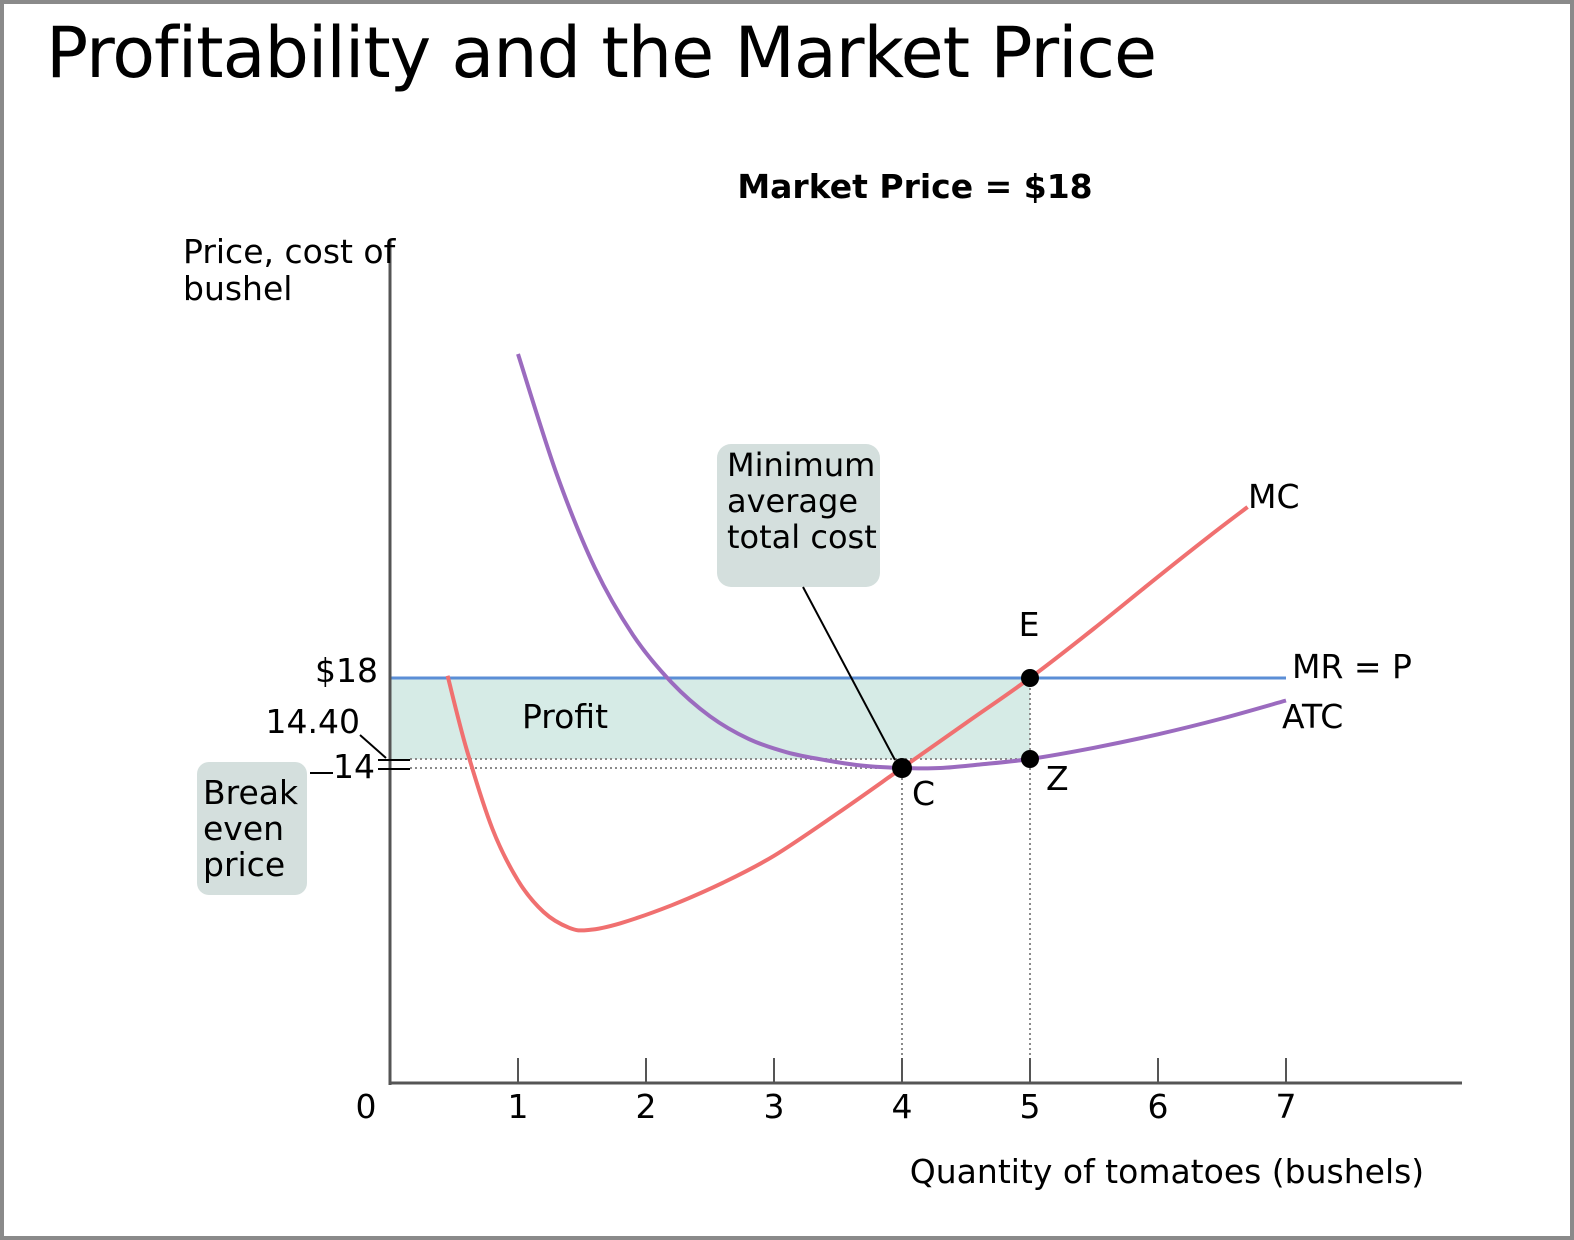 Image resolution: width=1574 pixels, height=1240 pixels. What do you see at coordinates (1030, 759) in the screenshot?
I see `point-z` at bounding box center [1030, 759].